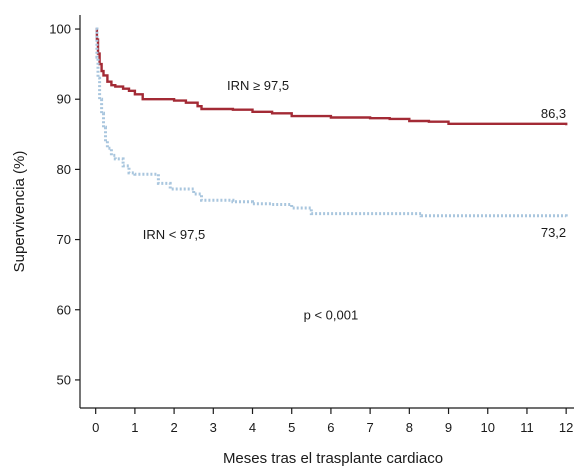 Image resolution: width=584 pixels, height=470 pixels. Describe the element at coordinates (409, 427) in the screenshot. I see `x-tick-label-8: 8` at that location.